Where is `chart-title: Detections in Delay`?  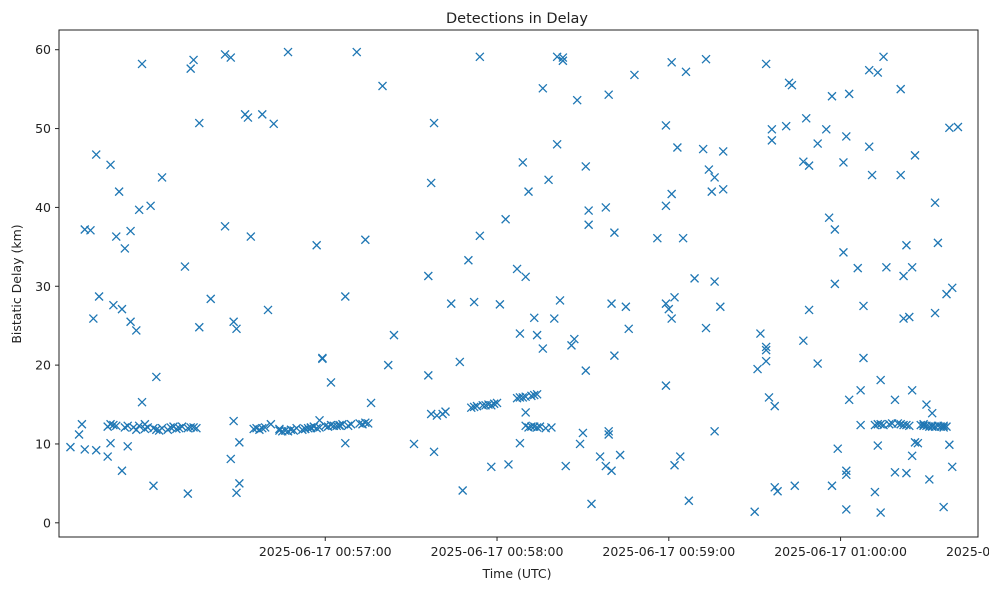 chart-title: Detections in Delay is located at coordinates (517, 19).